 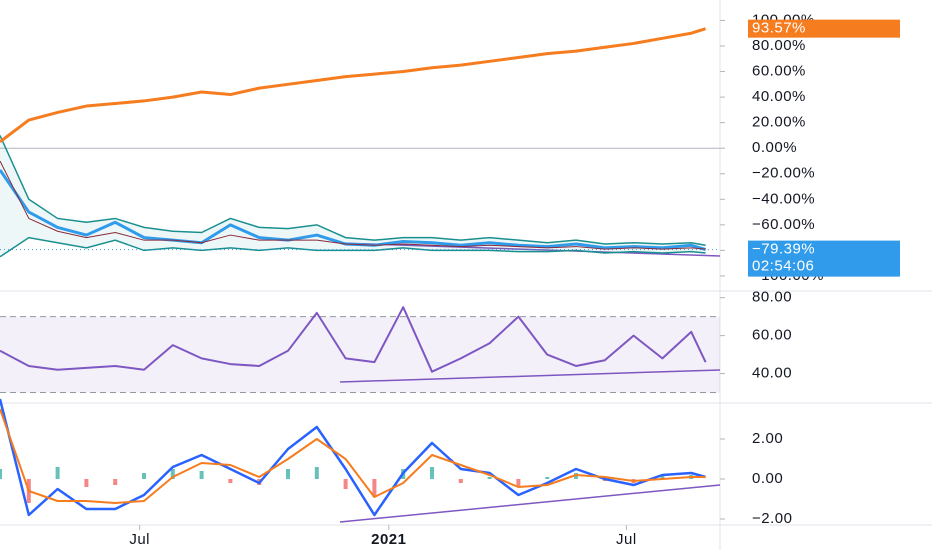 What do you see at coordinates (388, 539) in the screenshot?
I see `x-tick-label: 2021` at bounding box center [388, 539].